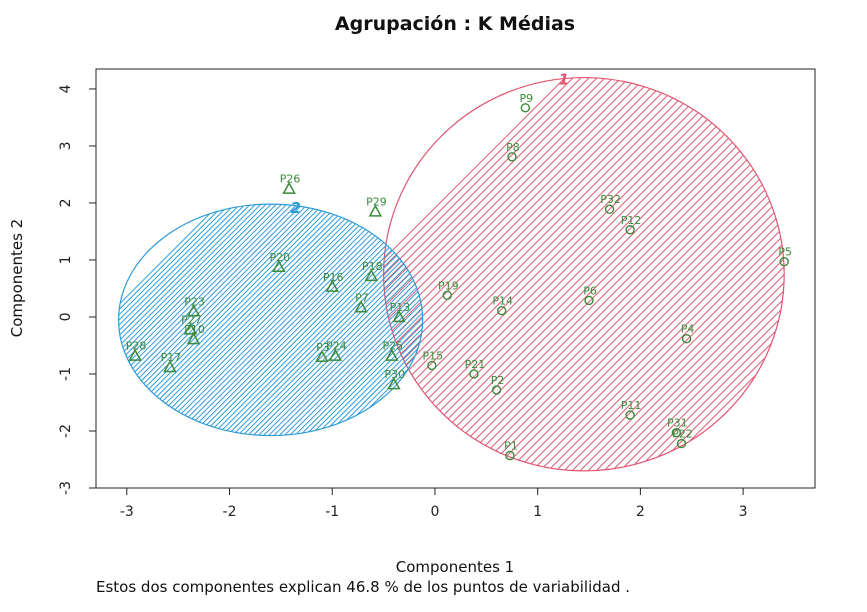 The width and height of the screenshot is (867, 612). I want to click on point-label-P9: P9, so click(527, 98).